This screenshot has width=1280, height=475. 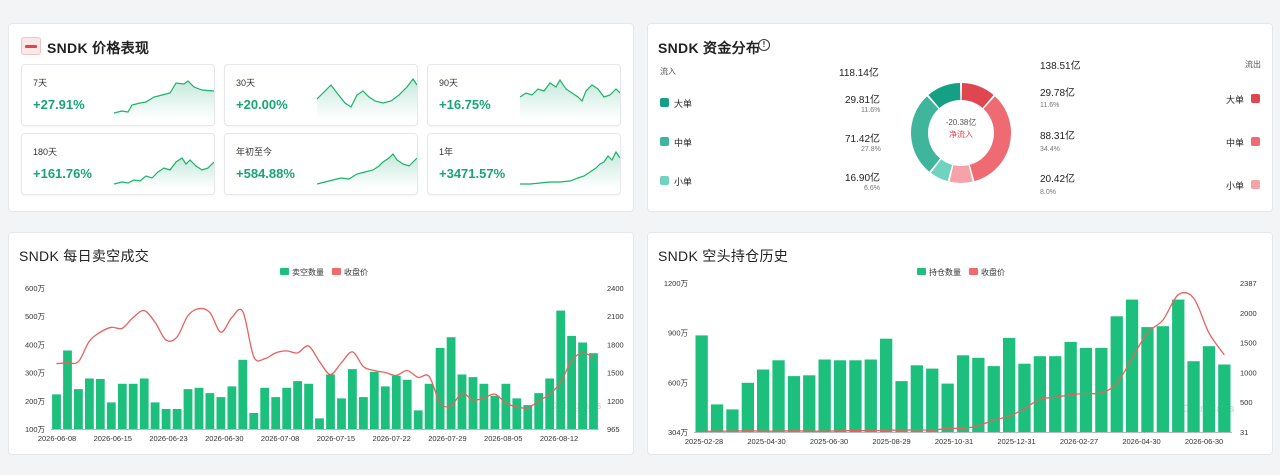 I want to click on price-card: 年初至今 +584.88%, so click(x=321, y=164).